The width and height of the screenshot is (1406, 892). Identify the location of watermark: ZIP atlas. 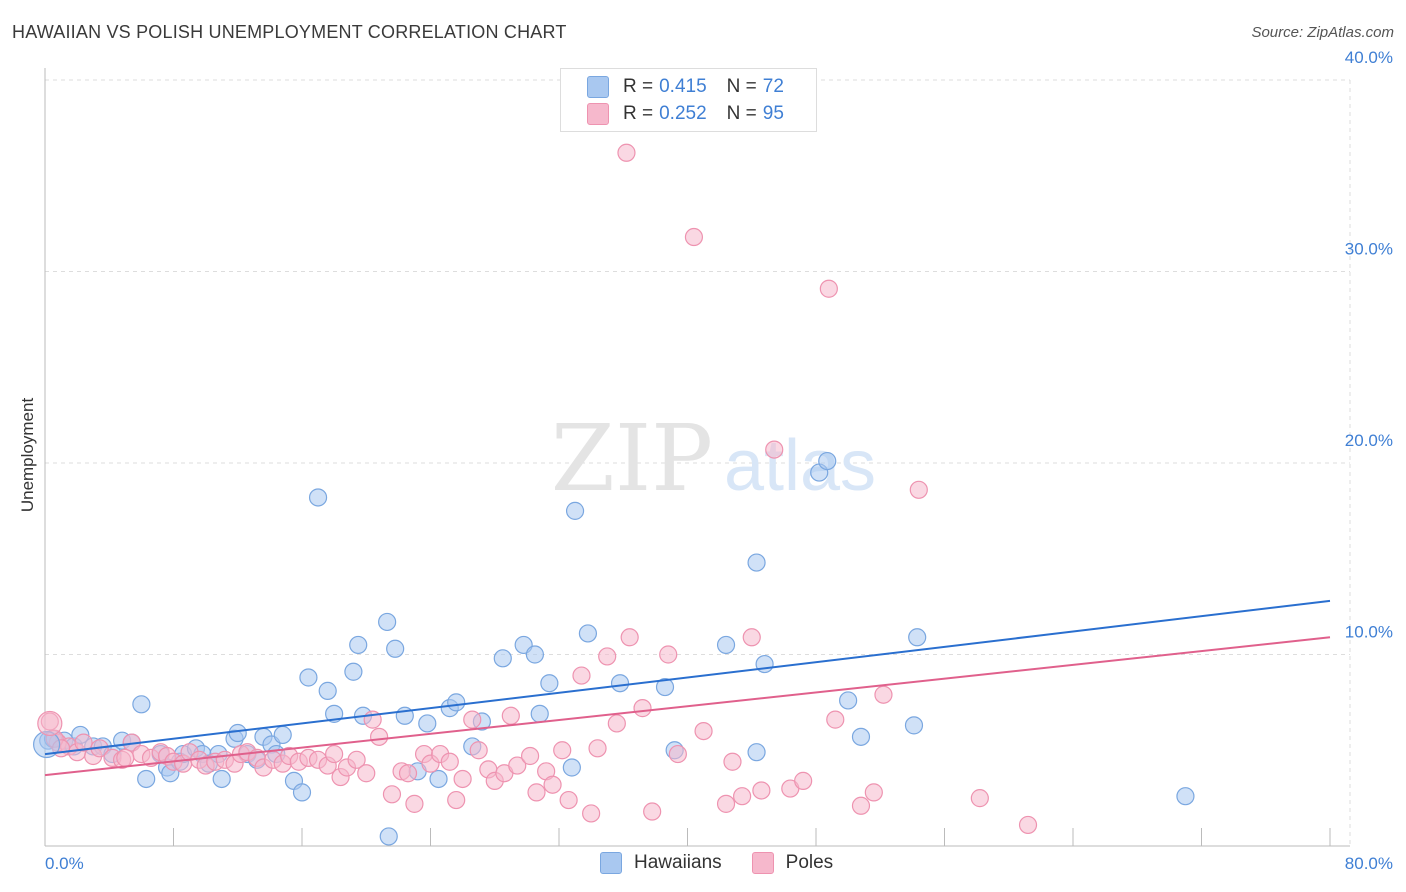
(713, 458).